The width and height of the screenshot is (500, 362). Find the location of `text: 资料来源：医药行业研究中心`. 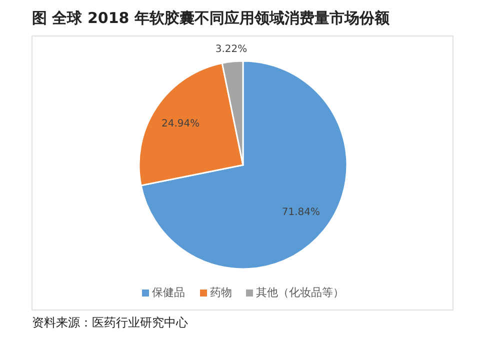

text: 资料来源：医药行业研究中心 is located at coordinates (110, 322).